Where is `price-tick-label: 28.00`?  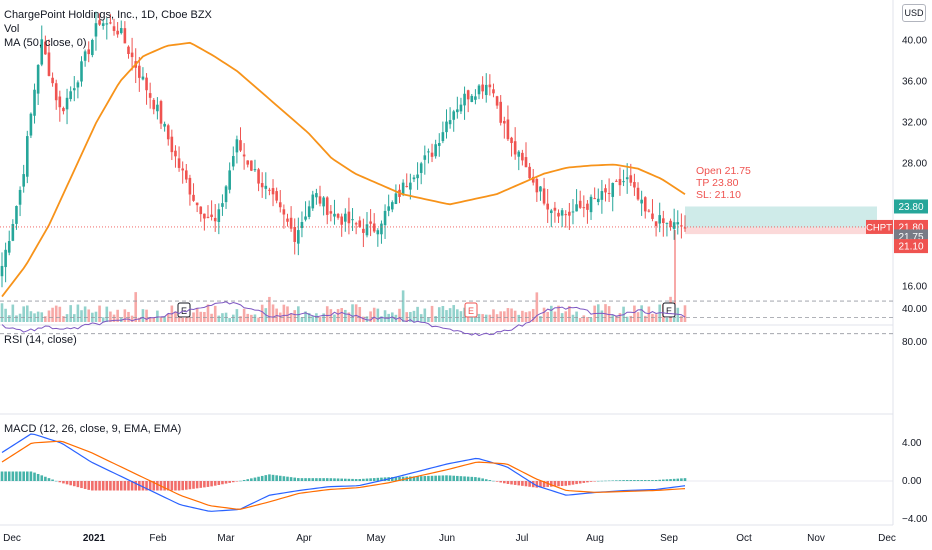
price-tick-label: 28.00 is located at coordinates (914, 164).